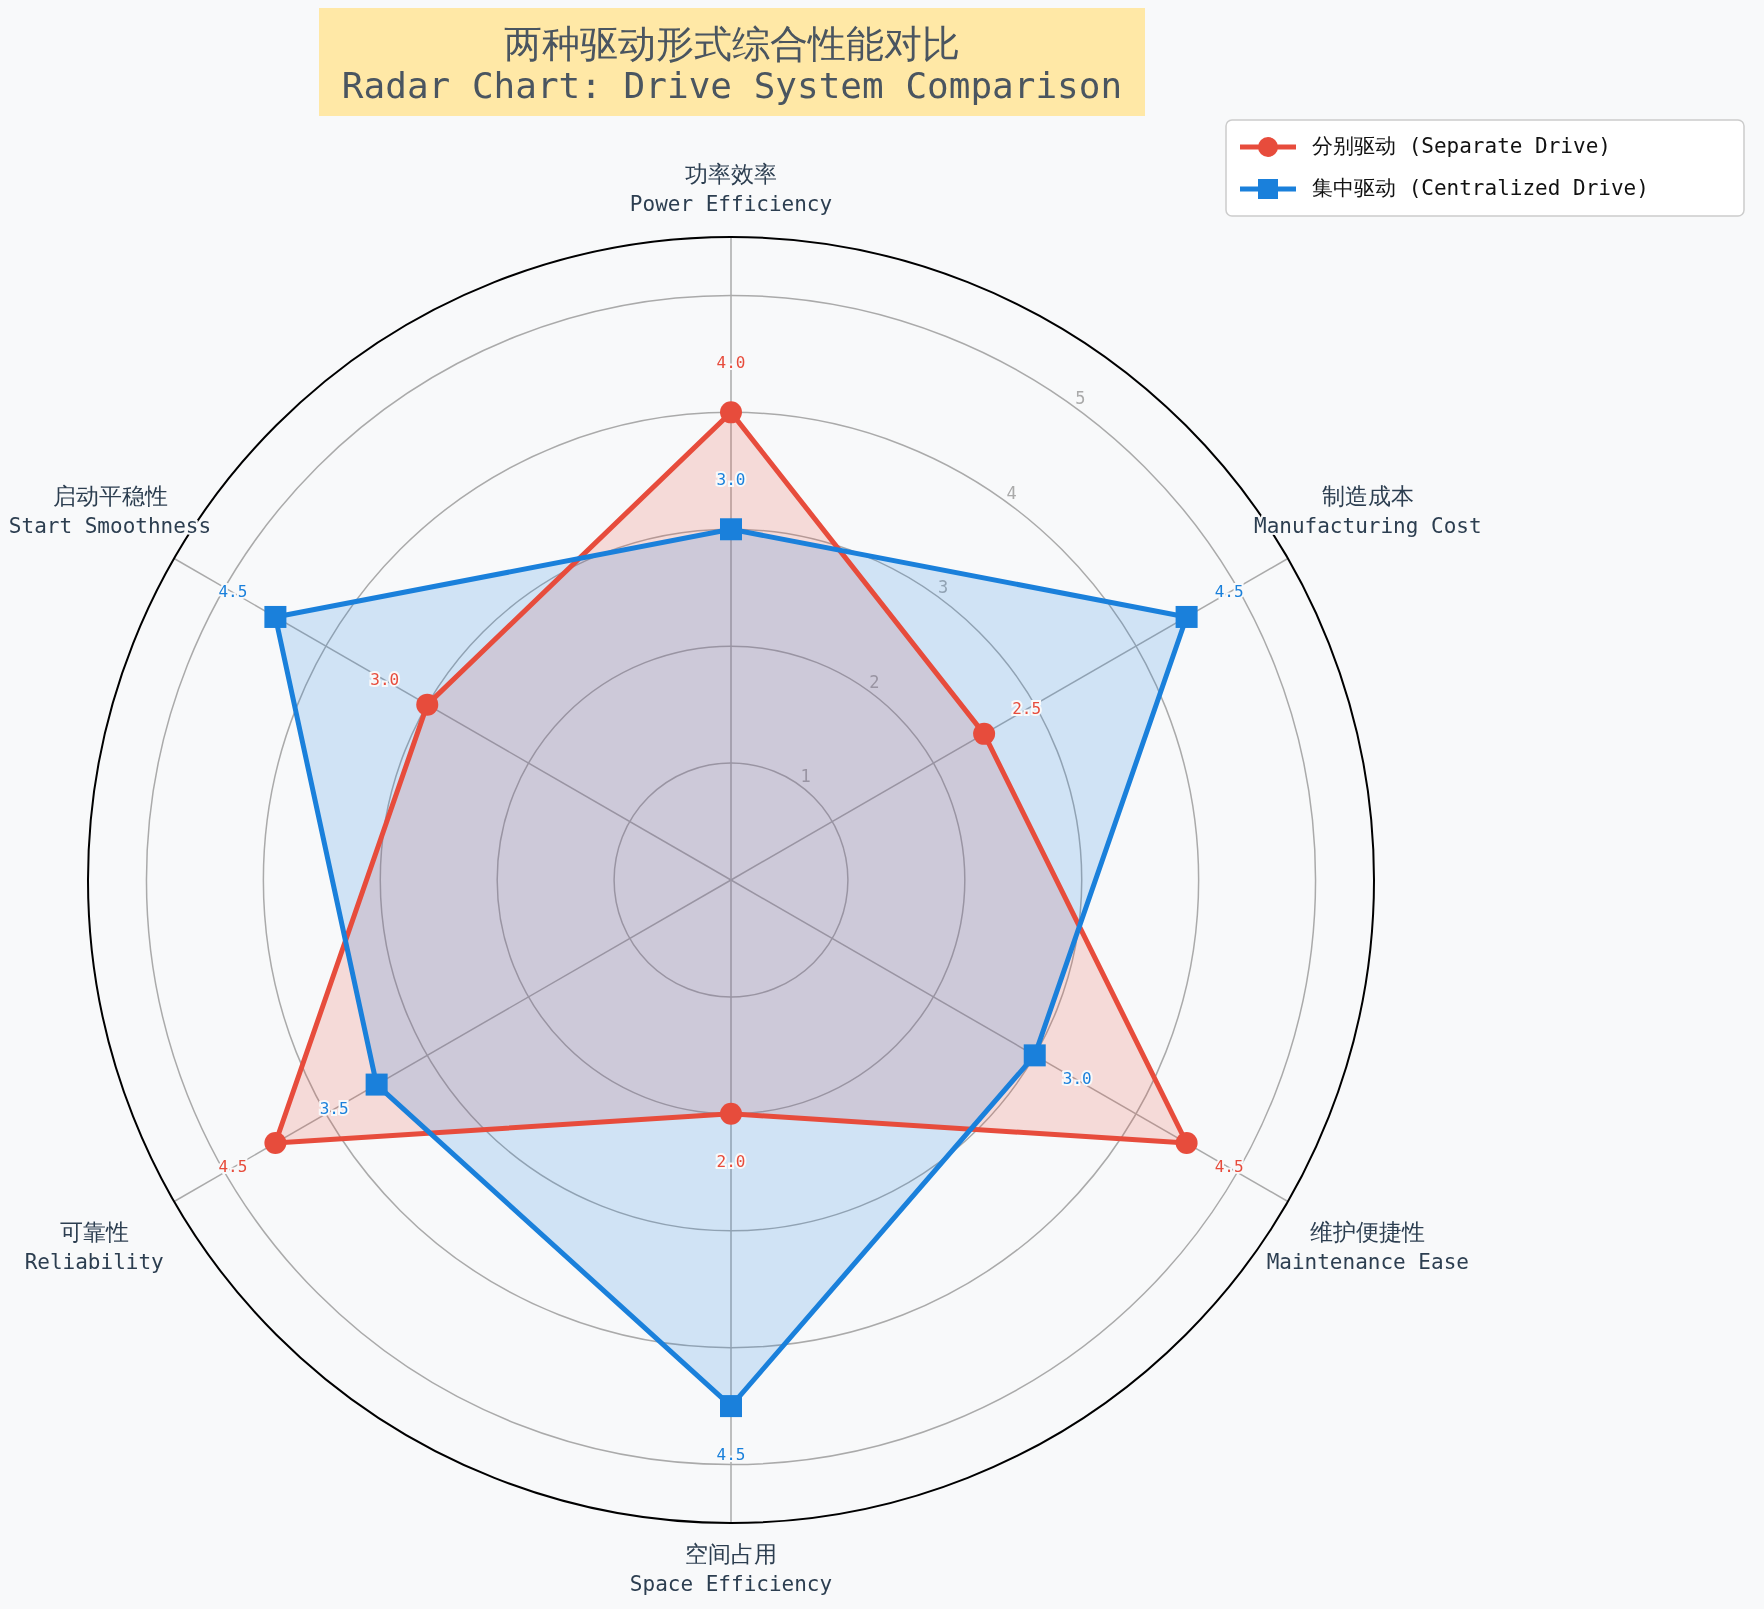  Describe the element at coordinates (1011, 492) in the screenshot. I see `y-tick-label: 4` at that location.